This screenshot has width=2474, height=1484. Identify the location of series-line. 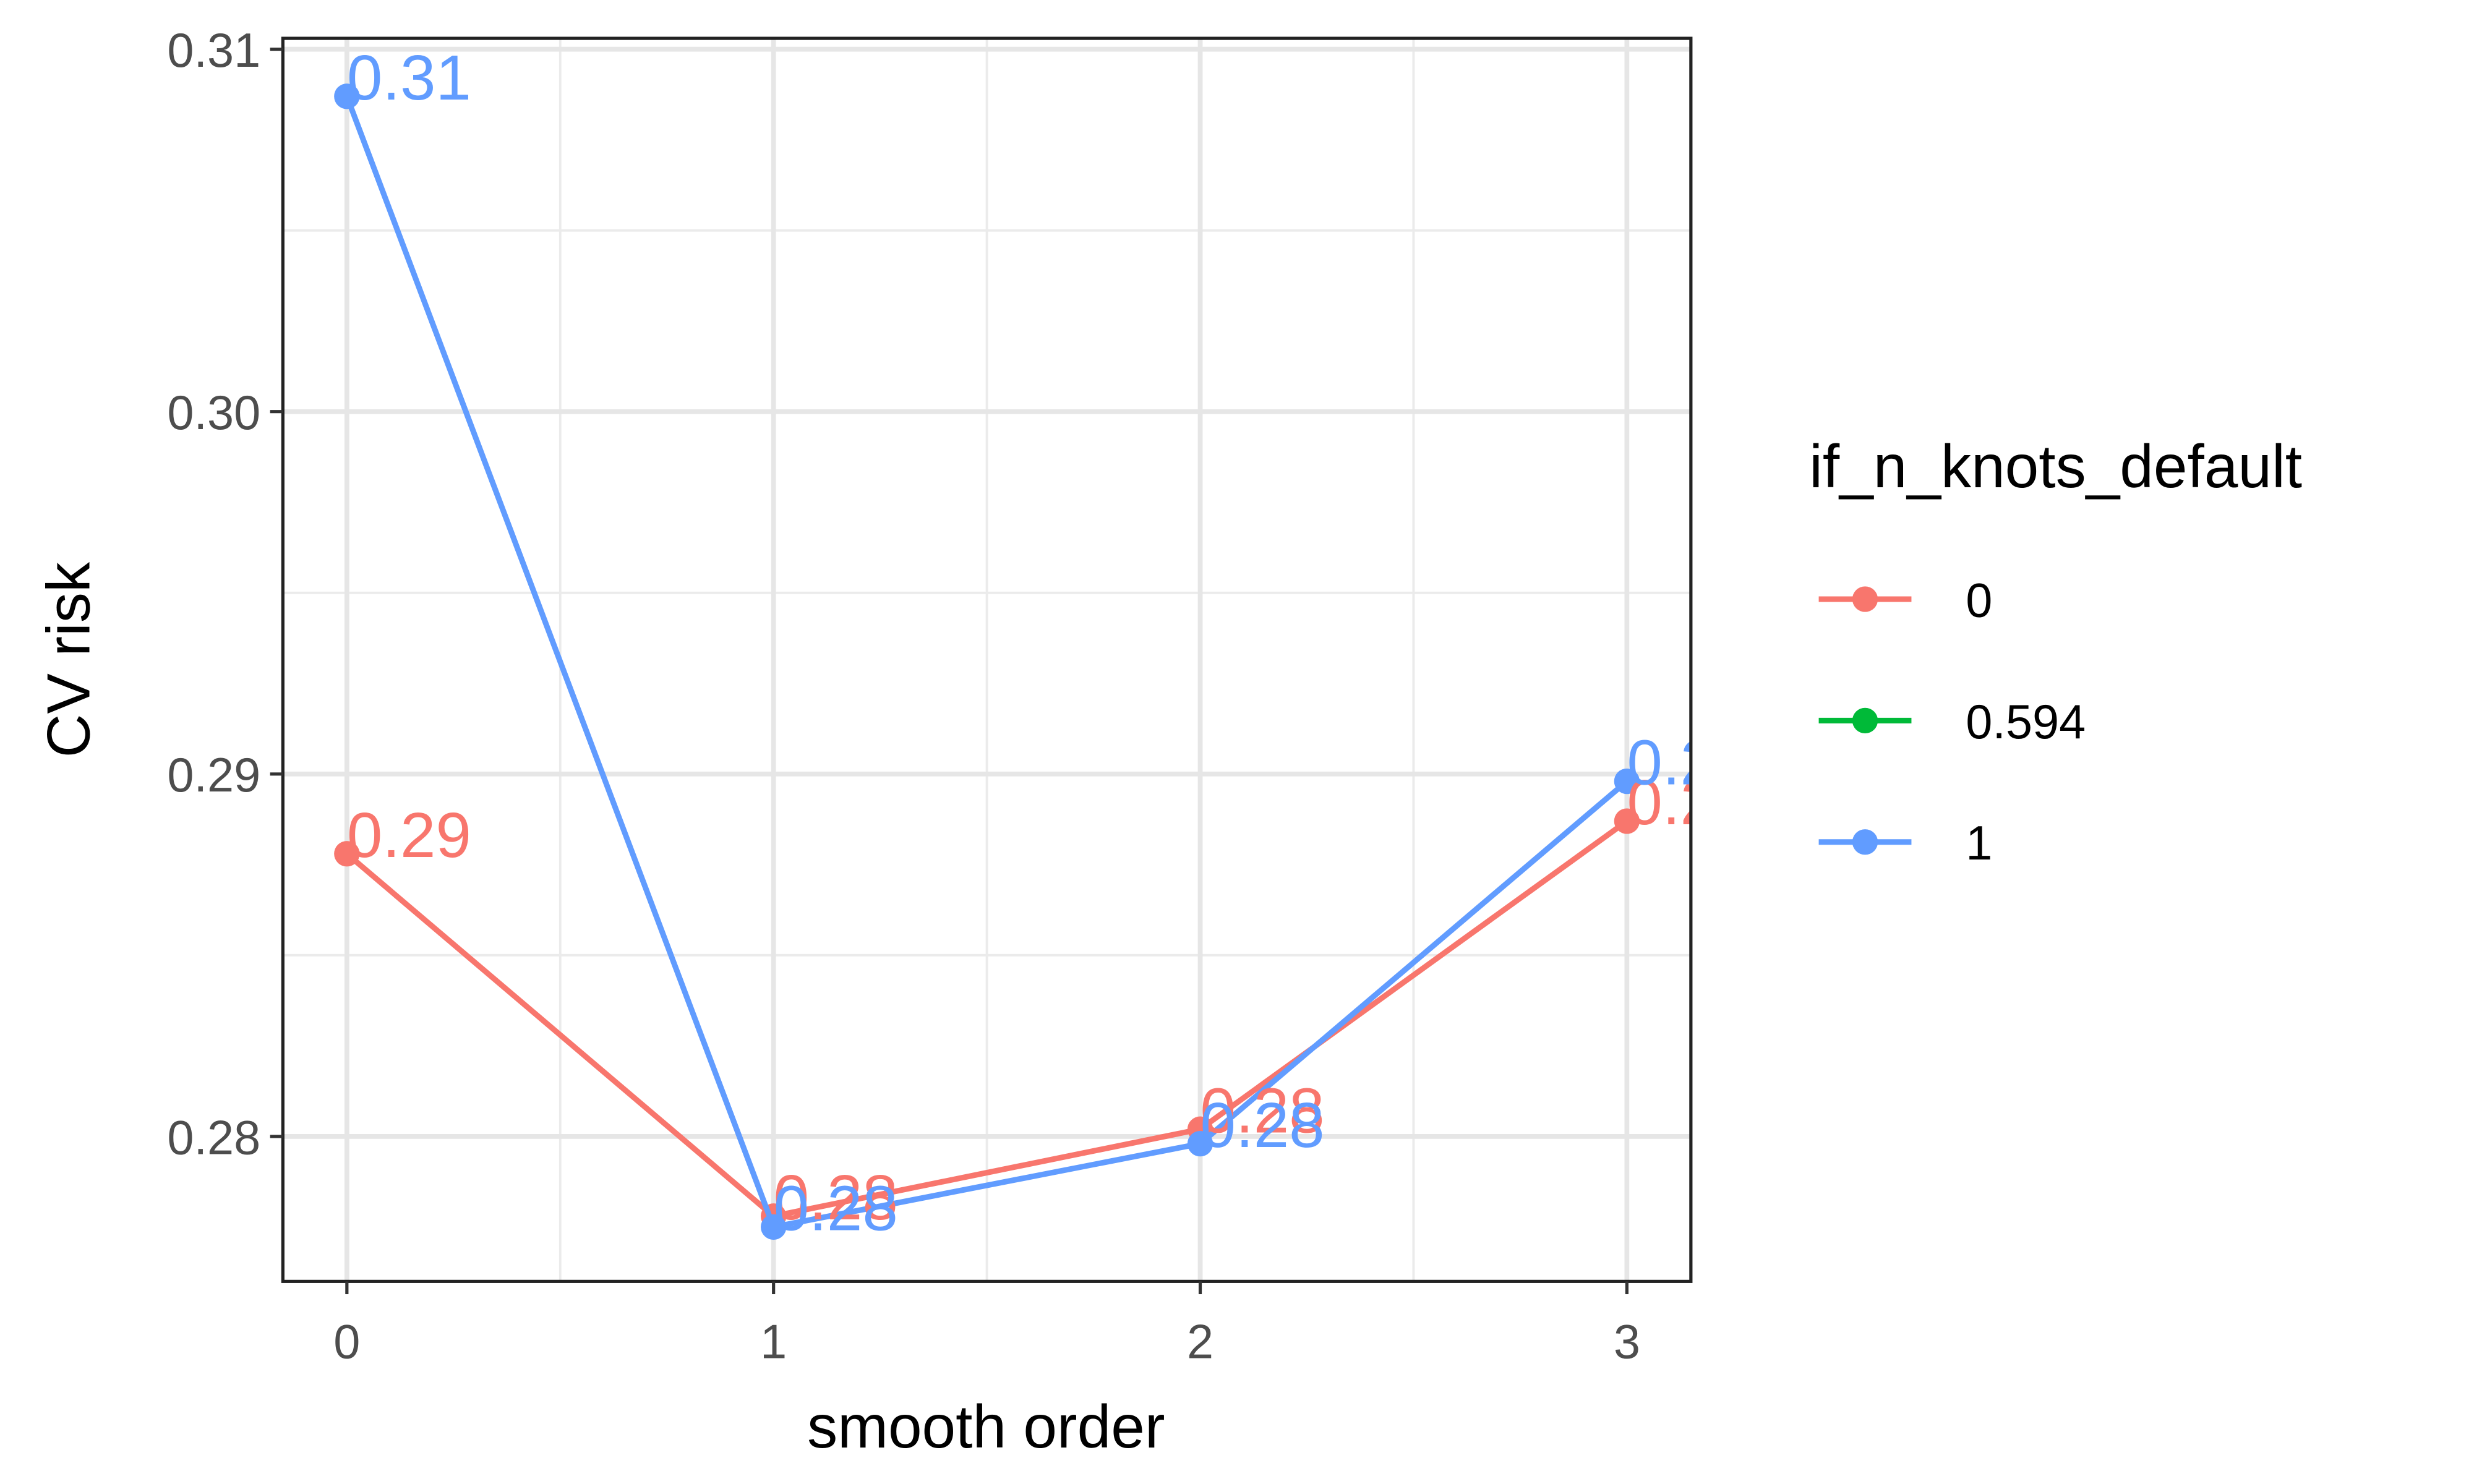
(987, 1019).